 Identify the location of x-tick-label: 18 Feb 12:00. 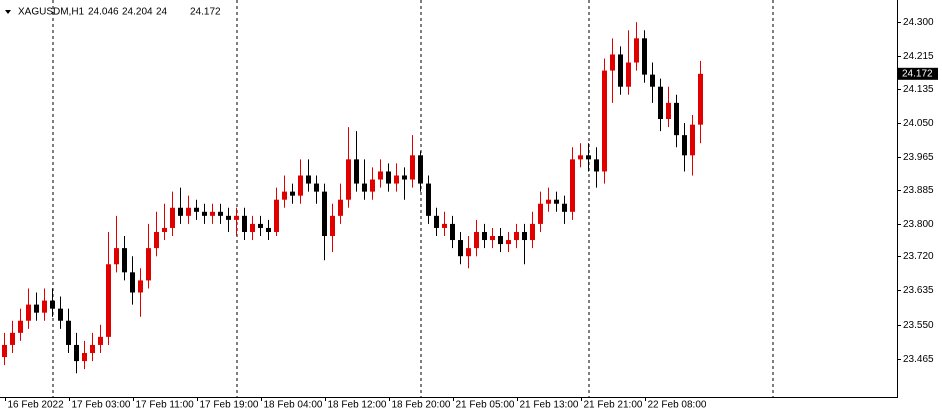
(357, 405).